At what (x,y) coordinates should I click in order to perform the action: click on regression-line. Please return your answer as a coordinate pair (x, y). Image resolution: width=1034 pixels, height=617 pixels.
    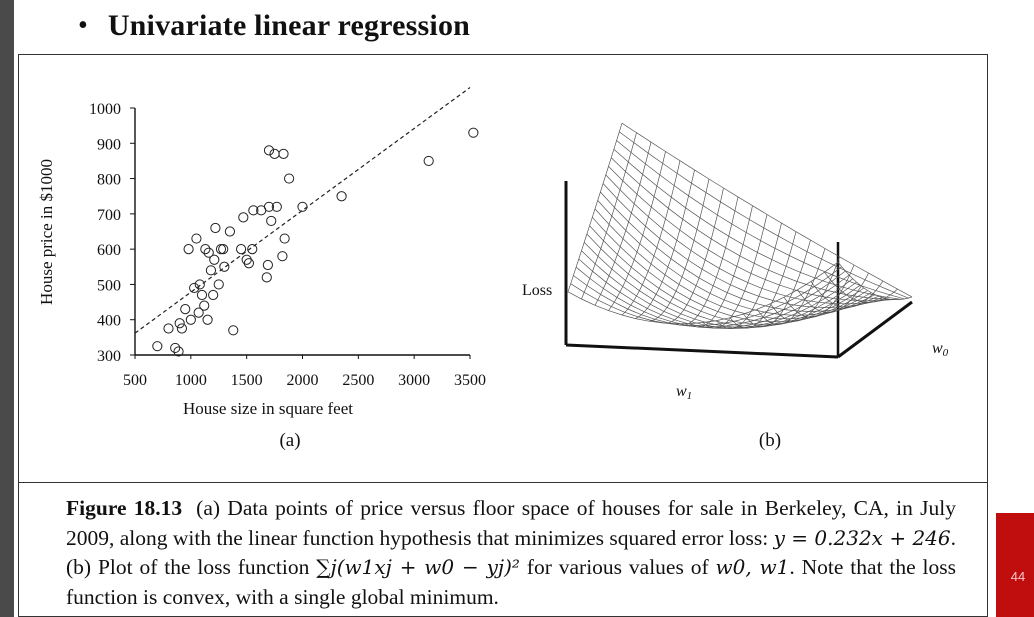
    Looking at the image, I should click on (302, 210).